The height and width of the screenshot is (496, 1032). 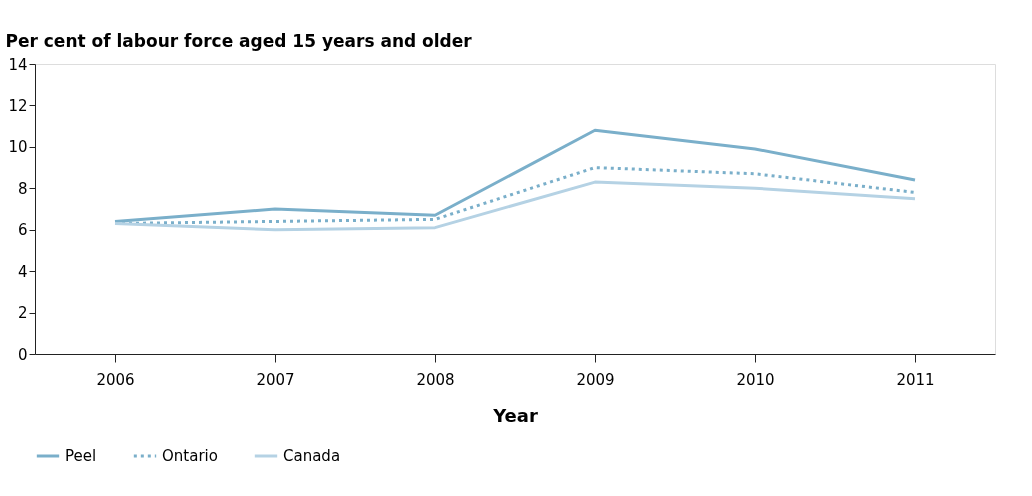 What do you see at coordinates (190, 456) in the screenshot?
I see `legend-label: Ontario` at bounding box center [190, 456].